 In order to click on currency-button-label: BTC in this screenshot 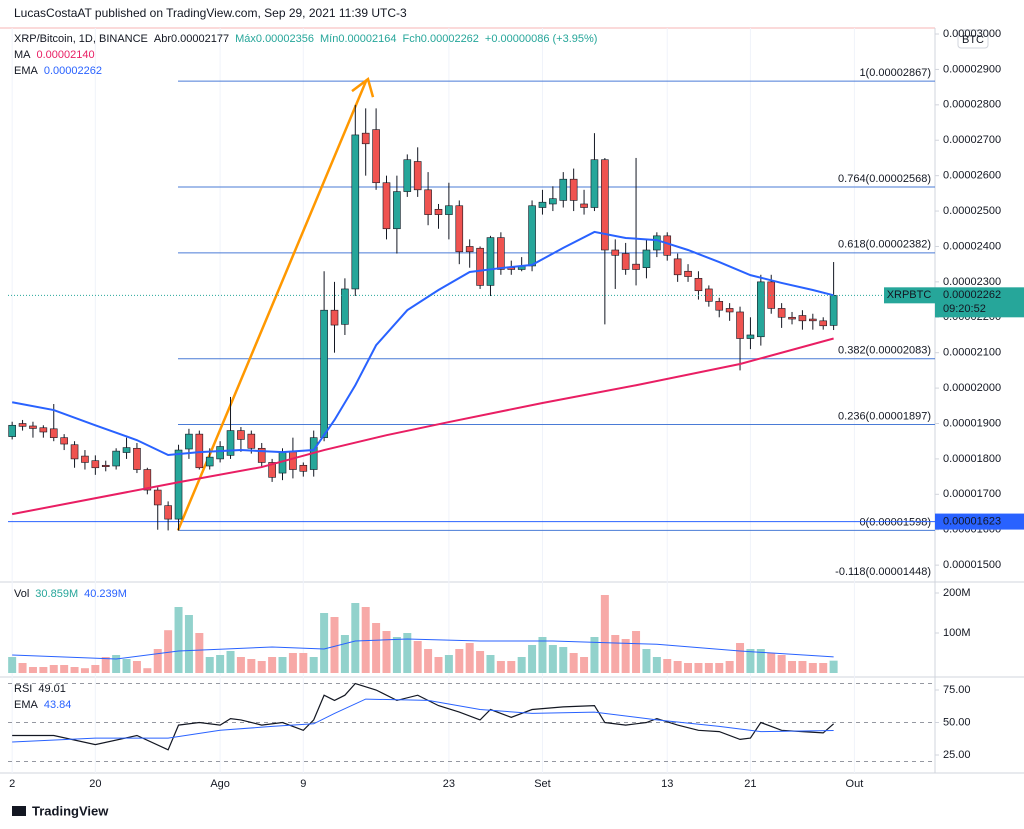, I will do `click(973, 40)`.